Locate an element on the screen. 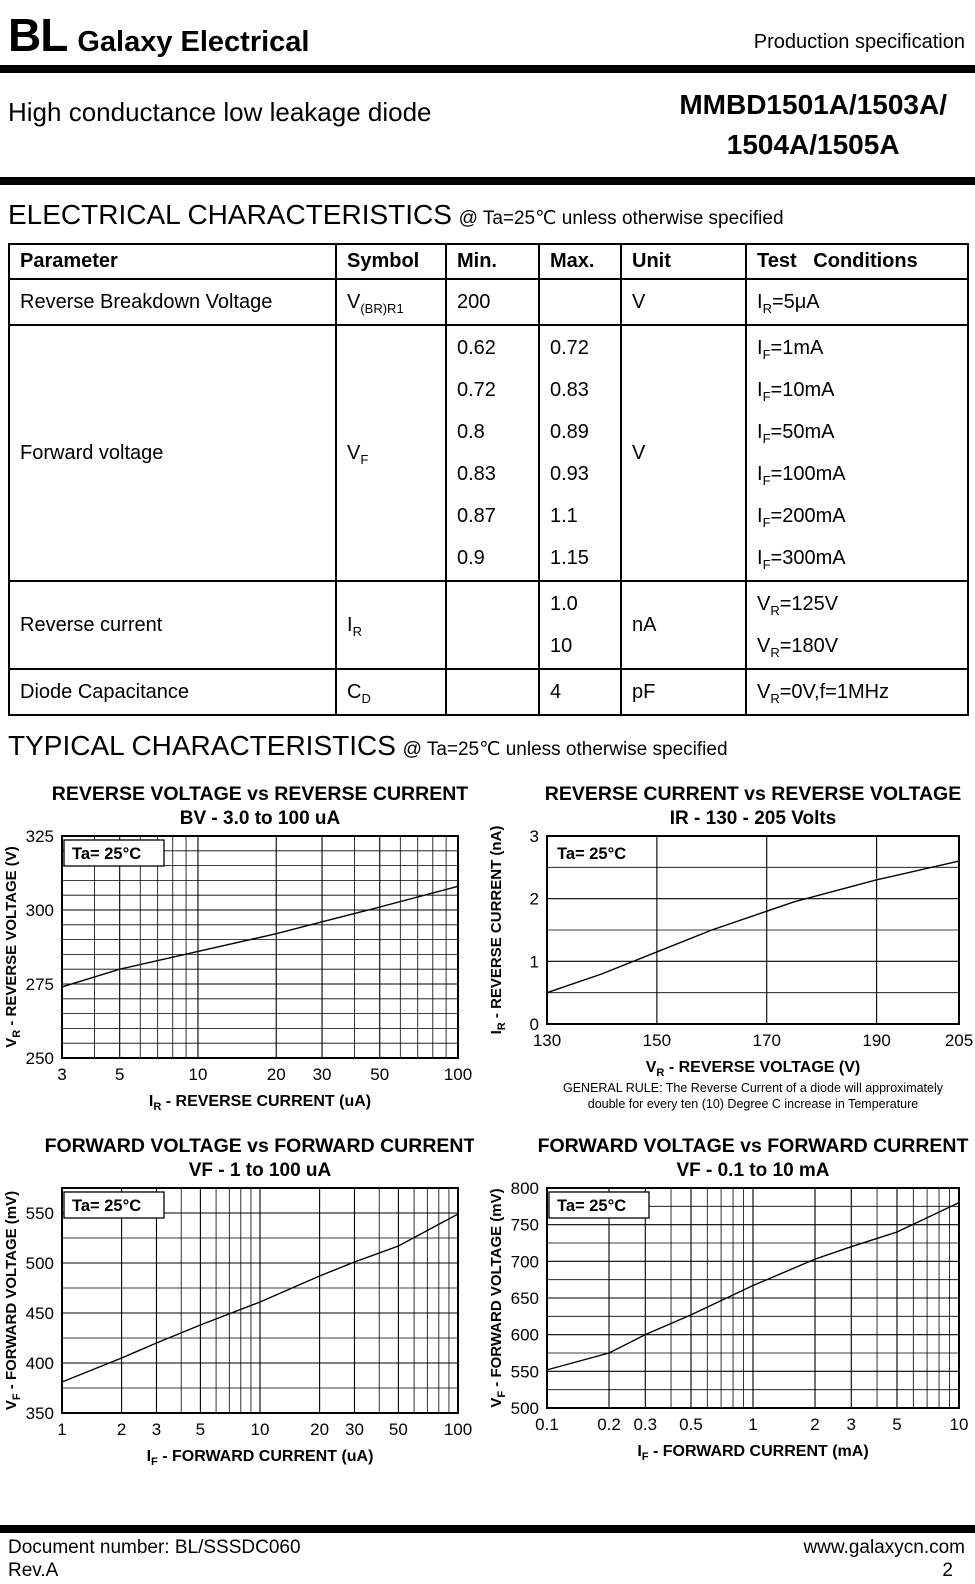  svg-text: 130 is located at coordinates (547, 1040).